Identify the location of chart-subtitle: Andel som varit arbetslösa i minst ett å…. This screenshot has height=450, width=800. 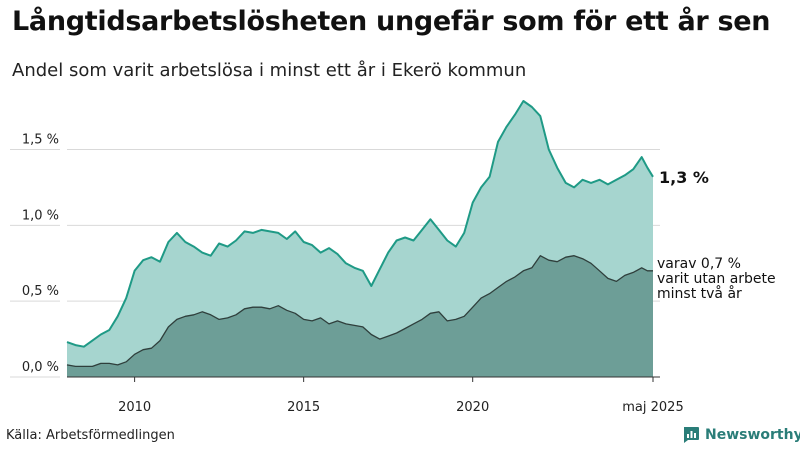
(269, 70).